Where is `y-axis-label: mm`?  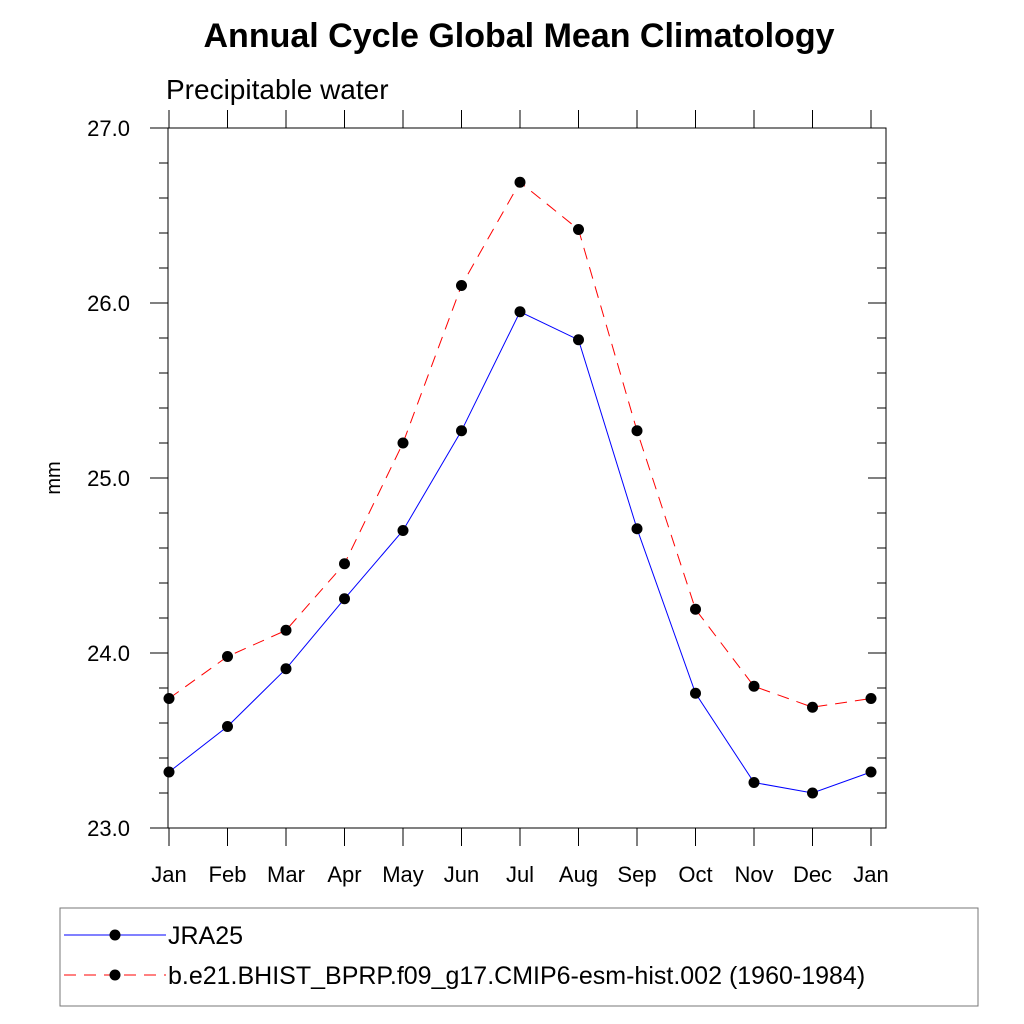
y-axis-label: mm is located at coordinates (54, 477).